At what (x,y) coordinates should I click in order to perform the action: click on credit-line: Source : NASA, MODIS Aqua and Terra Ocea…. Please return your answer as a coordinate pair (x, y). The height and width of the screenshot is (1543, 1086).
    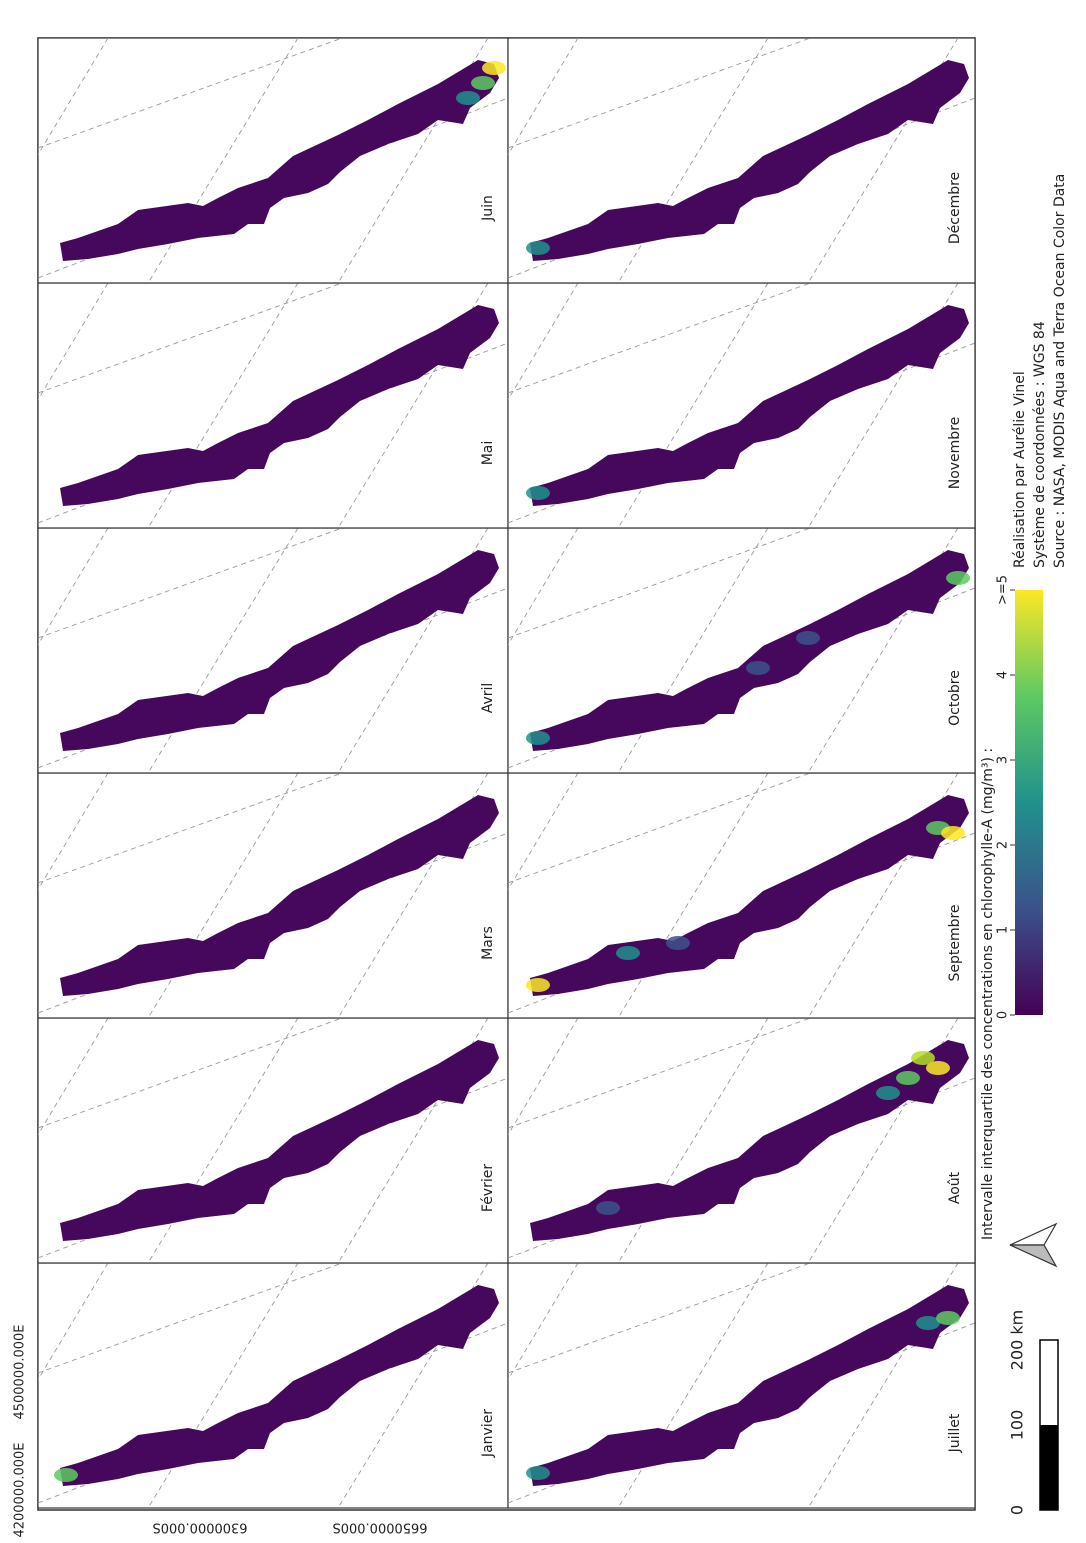
    Looking at the image, I should click on (1060, 371).